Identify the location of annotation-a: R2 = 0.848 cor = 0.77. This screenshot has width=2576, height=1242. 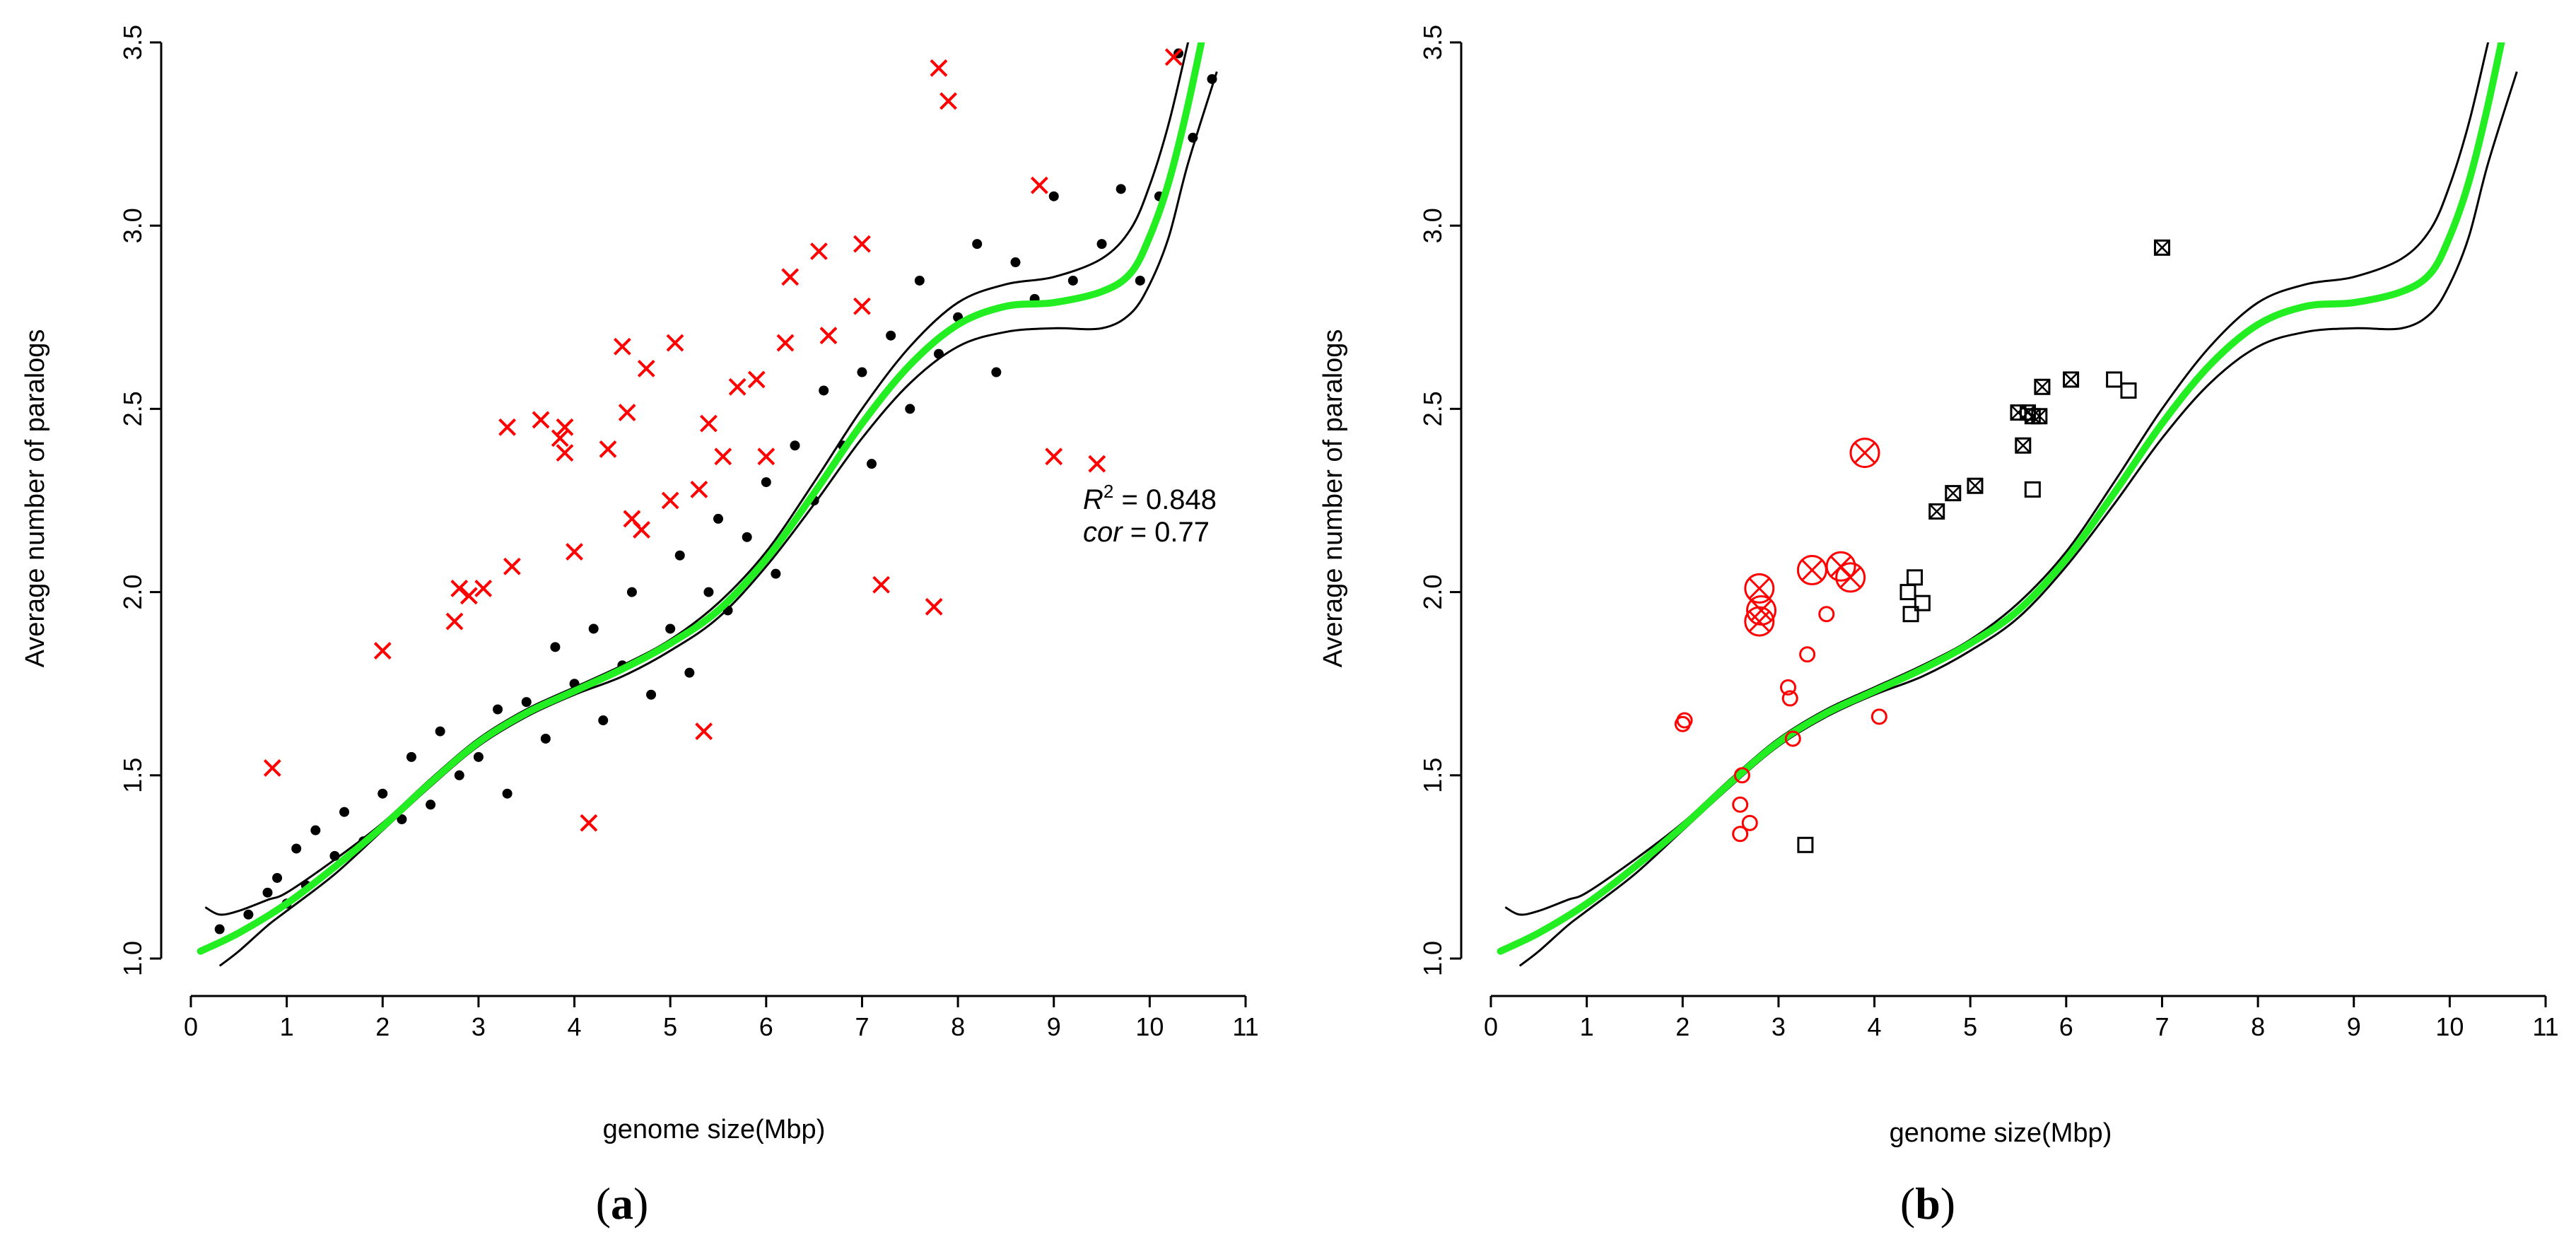
(1150, 514).